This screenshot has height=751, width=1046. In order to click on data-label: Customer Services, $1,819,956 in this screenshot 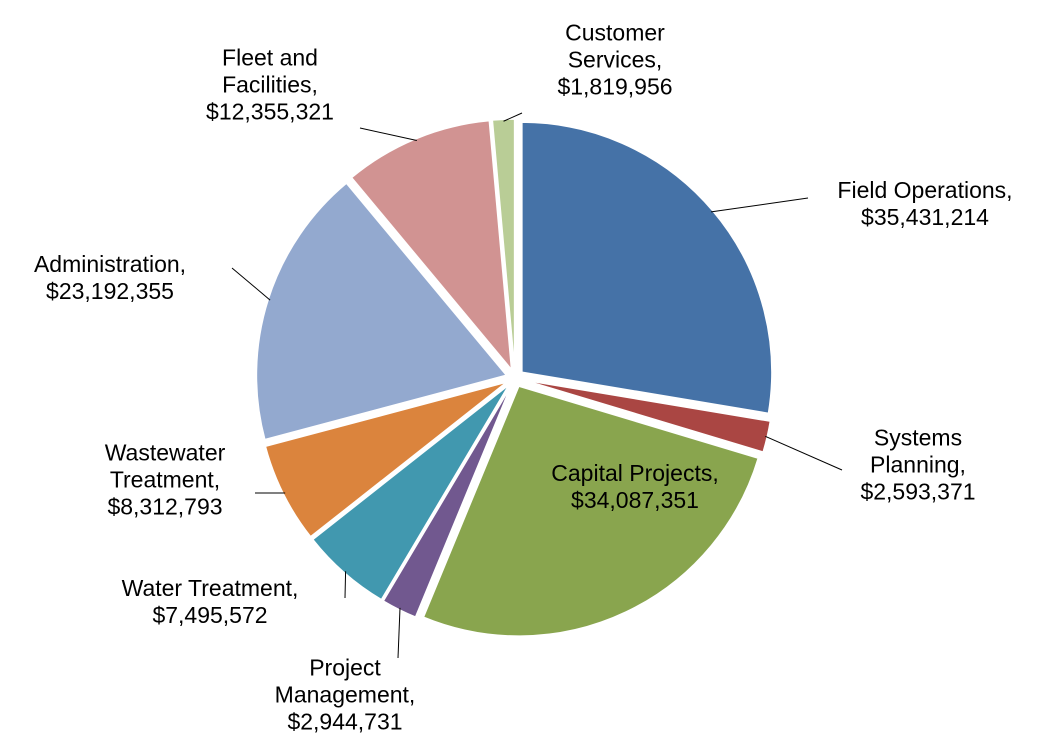, I will do `click(615, 60)`.